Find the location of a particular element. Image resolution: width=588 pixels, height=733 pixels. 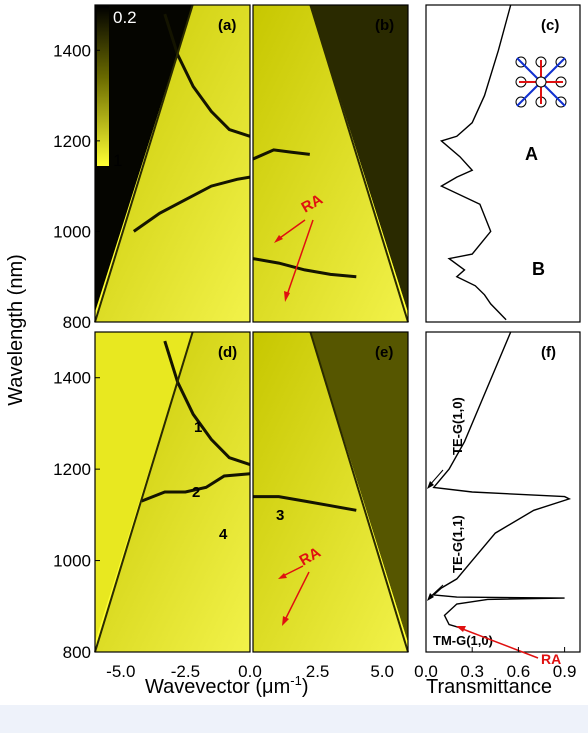

annotation-1: 1 is located at coordinates (198, 427).